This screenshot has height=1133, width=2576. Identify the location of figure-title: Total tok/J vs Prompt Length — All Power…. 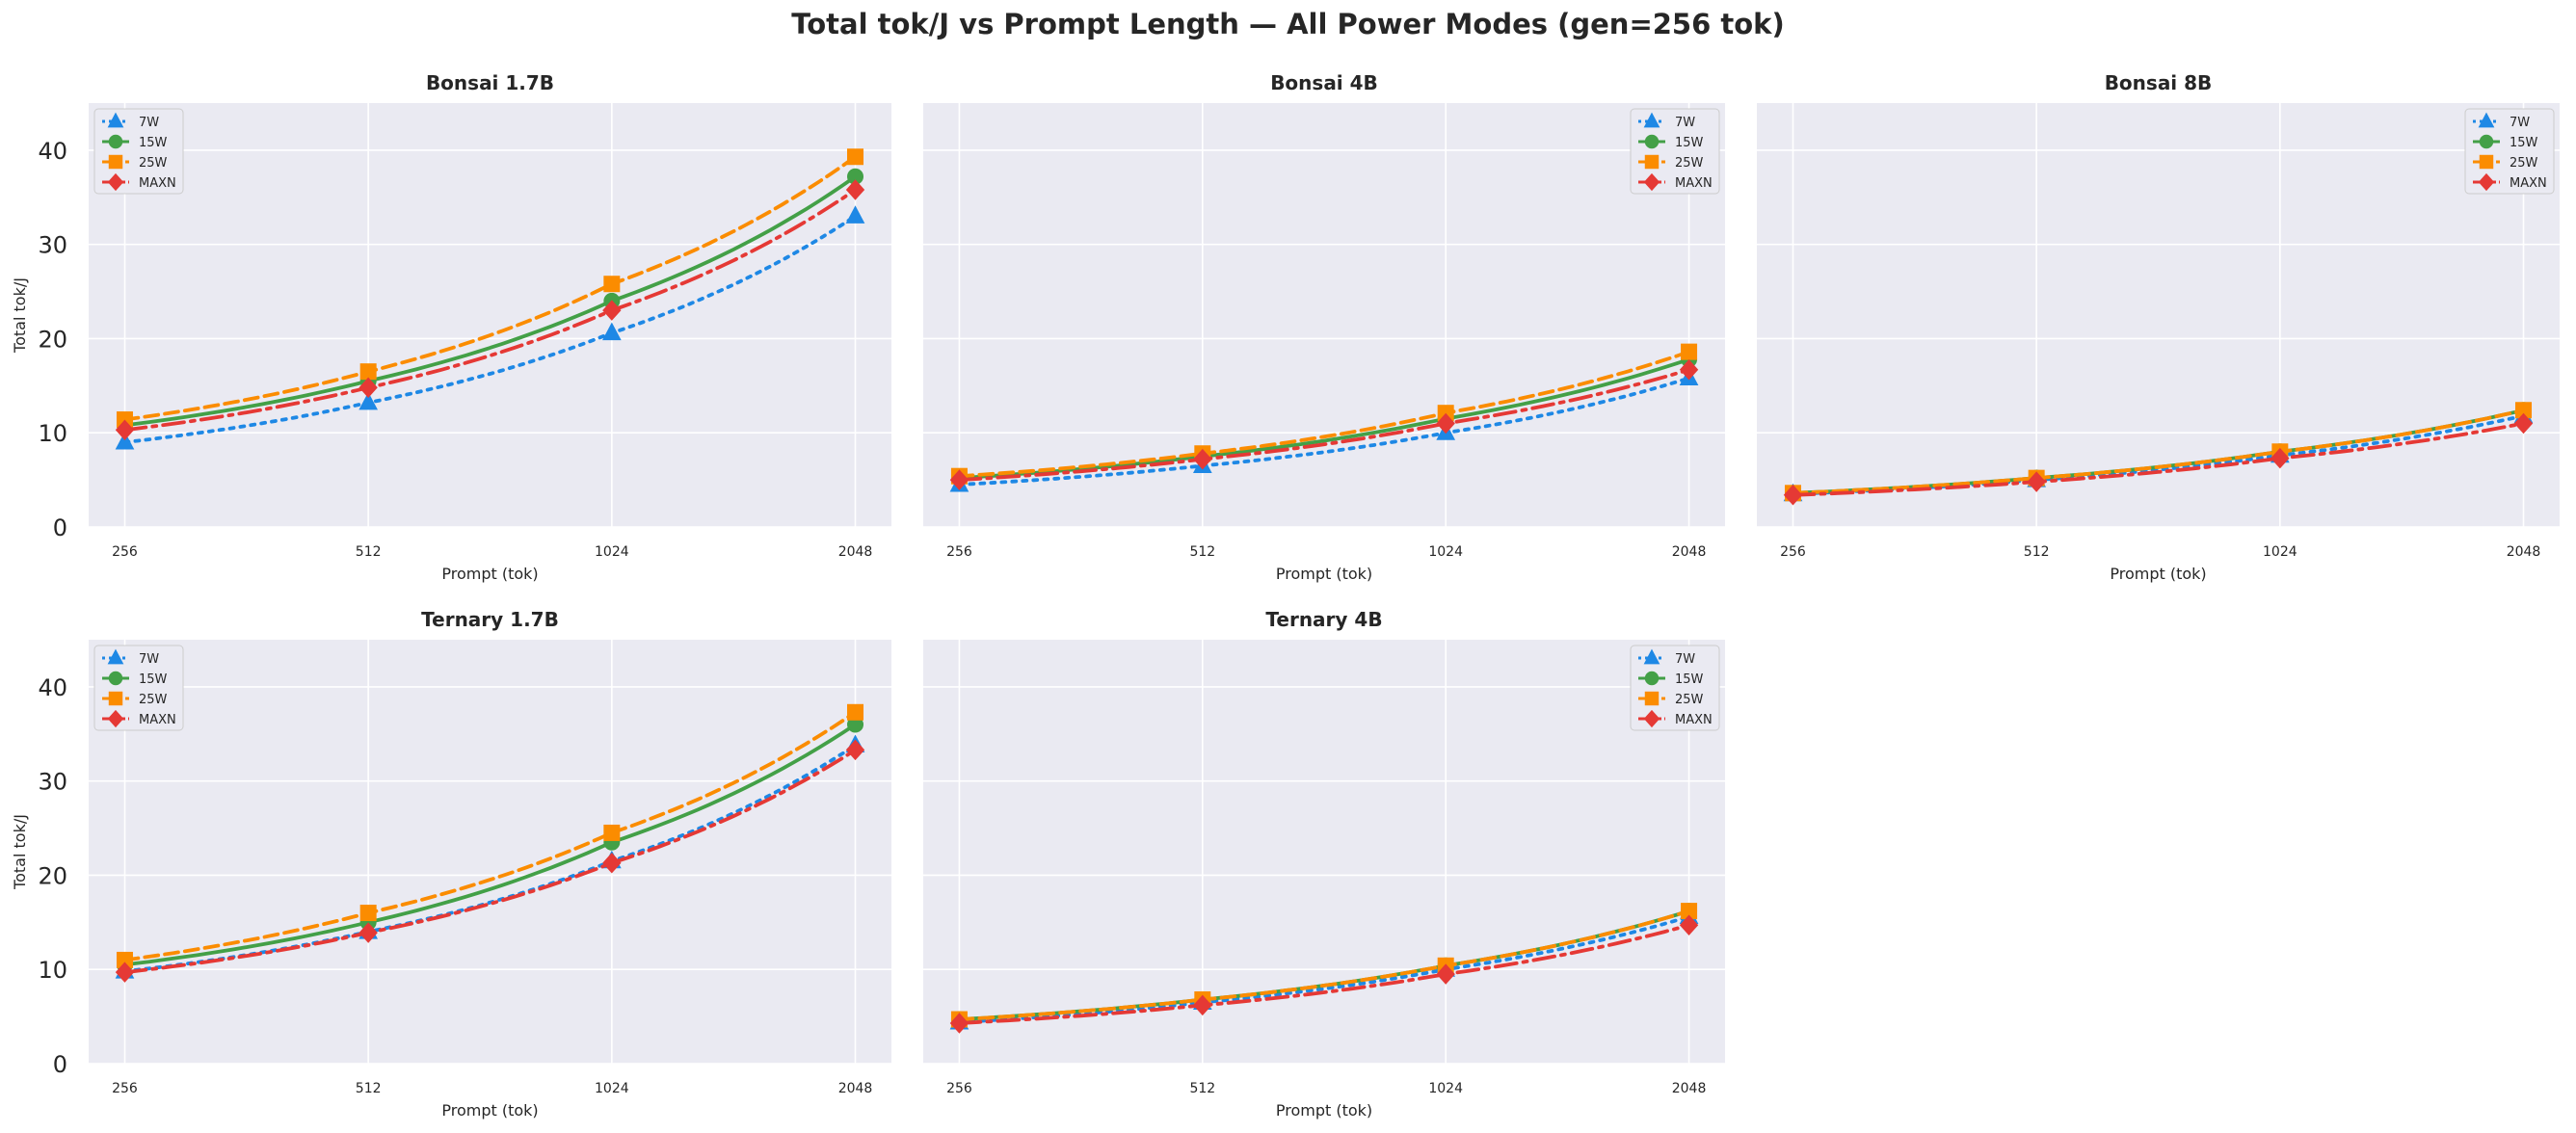
(1288, 24).